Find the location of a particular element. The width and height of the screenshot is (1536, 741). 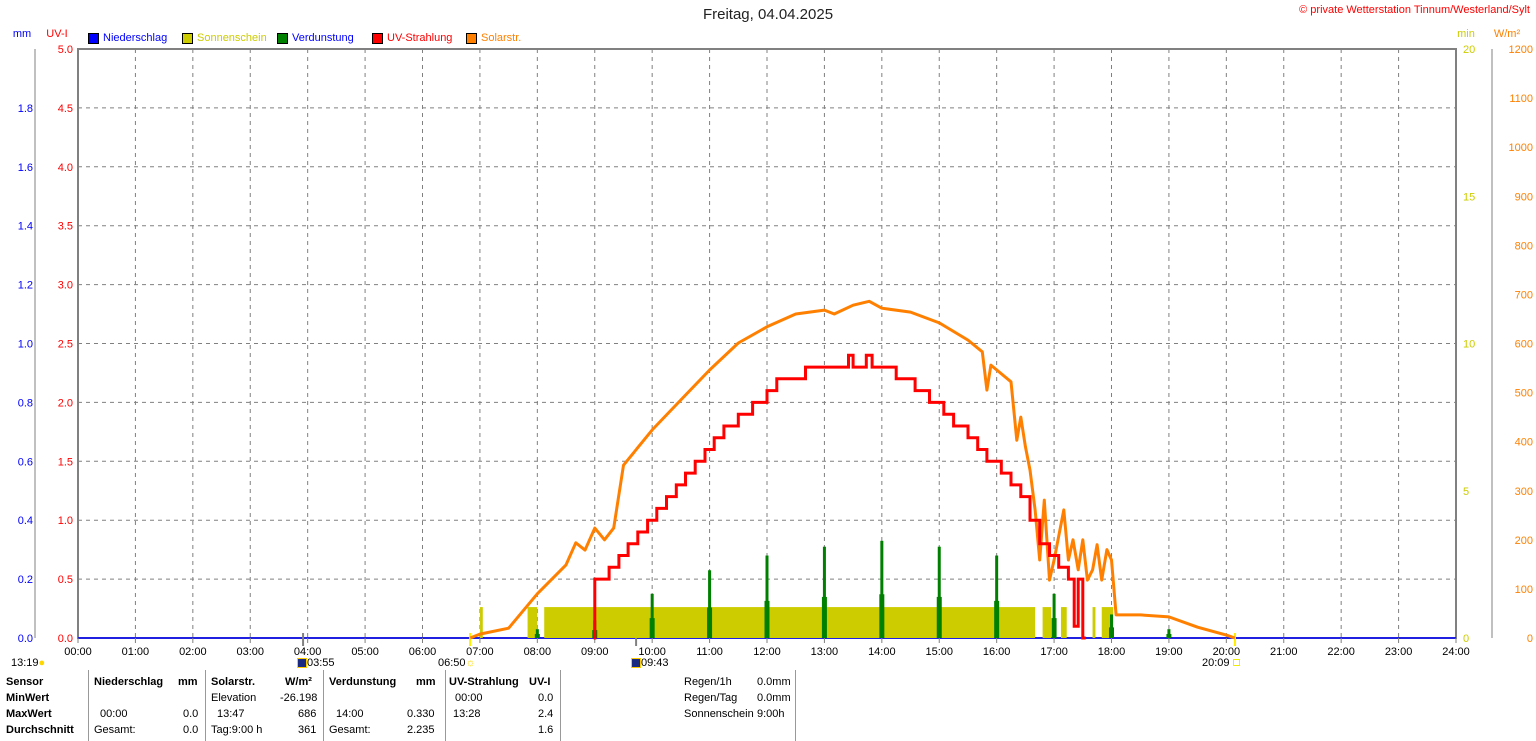

row-label-avg: Durchschnitt is located at coordinates (40, 730).